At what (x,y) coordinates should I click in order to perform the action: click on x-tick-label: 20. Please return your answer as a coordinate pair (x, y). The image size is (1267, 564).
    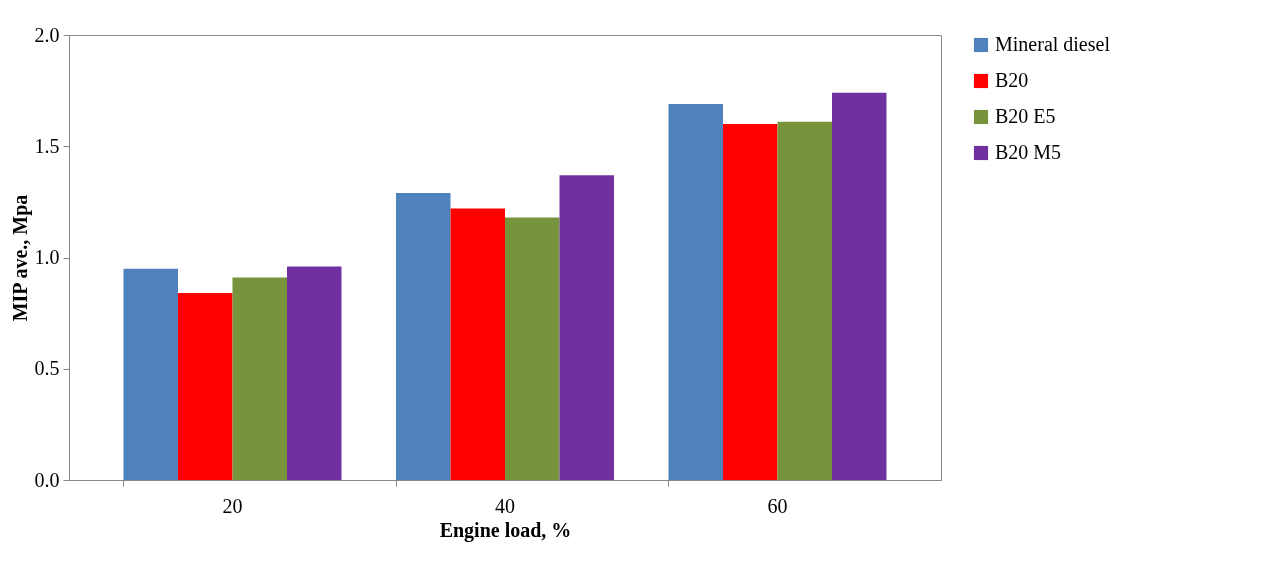
    Looking at the image, I should click on (232, 505).